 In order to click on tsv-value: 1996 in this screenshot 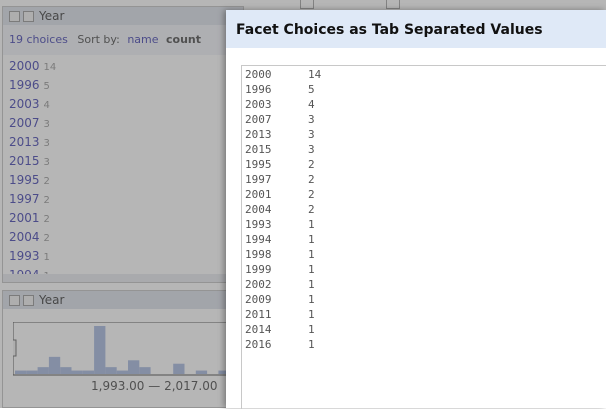, I will do `click(258, 89)`.